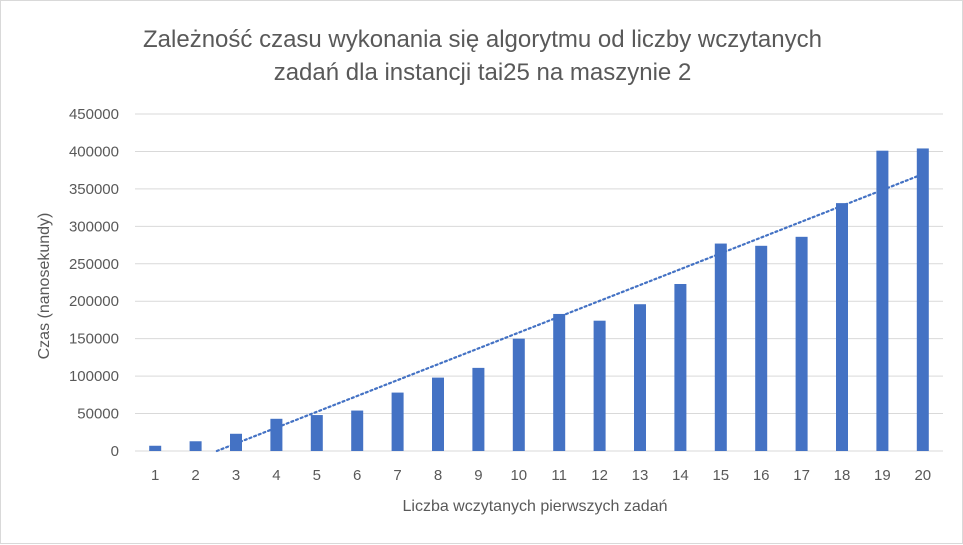  Describe the element at coordinates (195, 475) in the screenshot. I see `x-tick-label: 2` at that location.